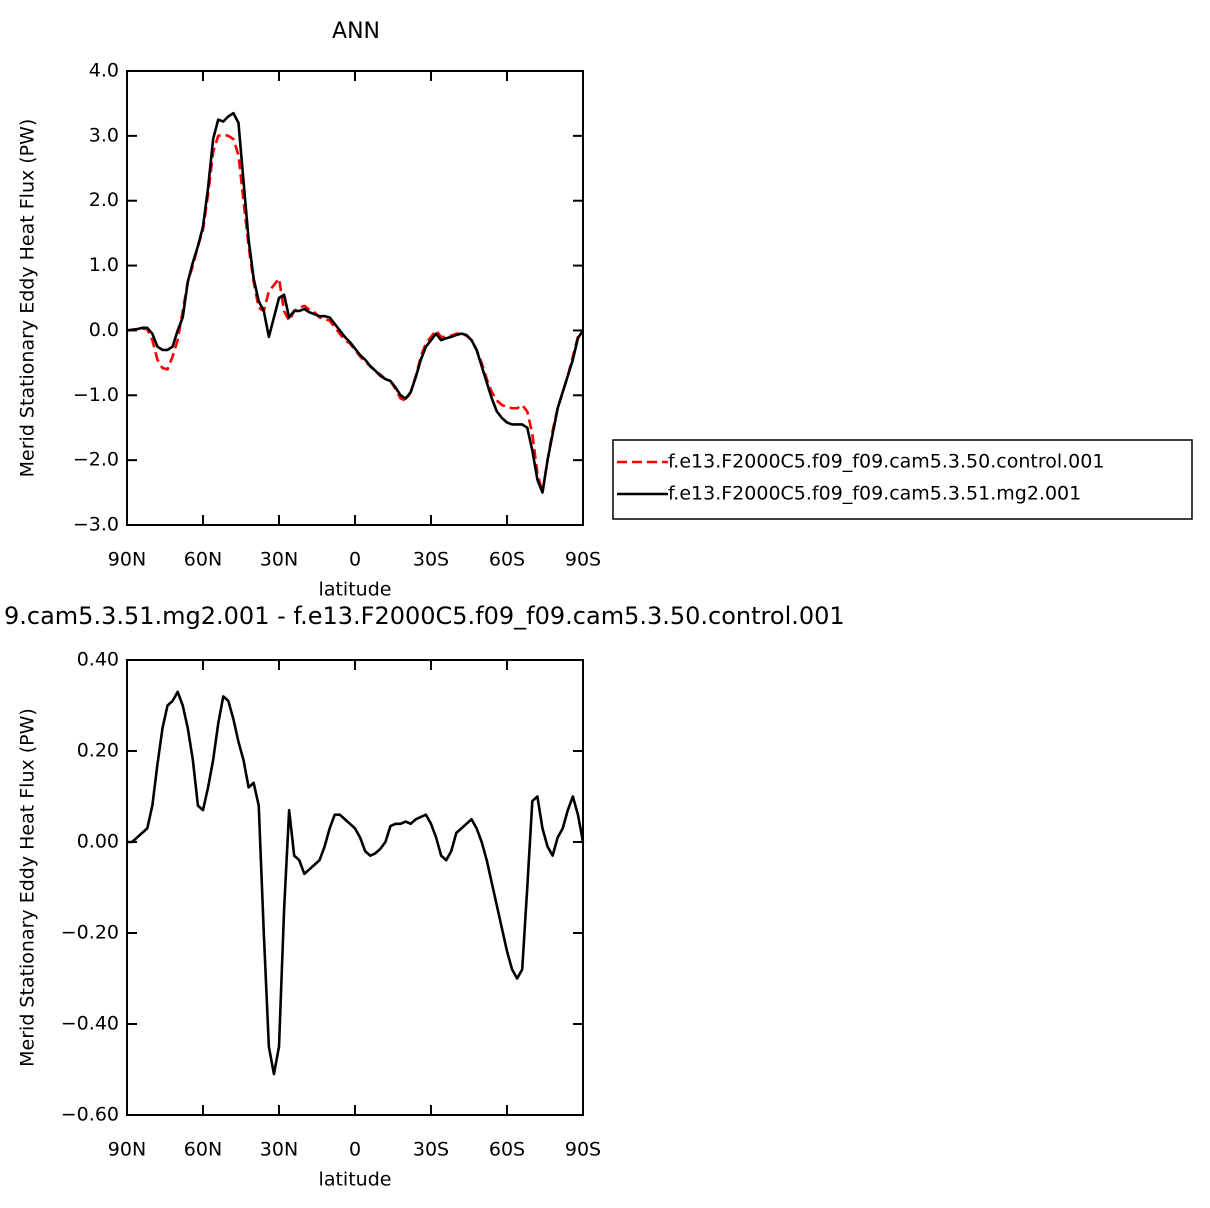  Describe the element at coordinates (104, 265) in the screenshot. I see `y-tick-label: 1.0` at that location.